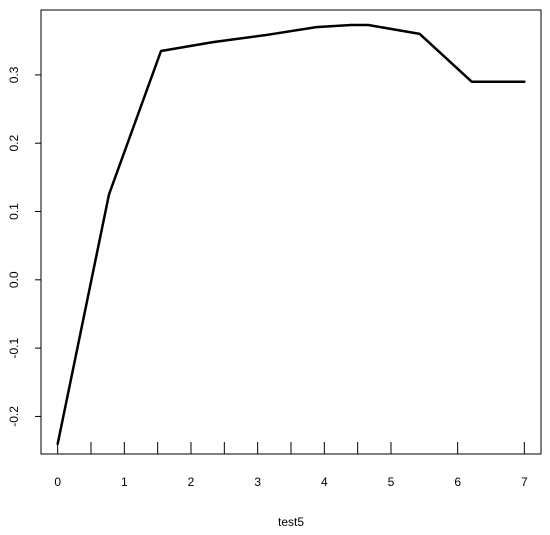  I want to click on y-tick-label: -0.2, so click(14, 416).